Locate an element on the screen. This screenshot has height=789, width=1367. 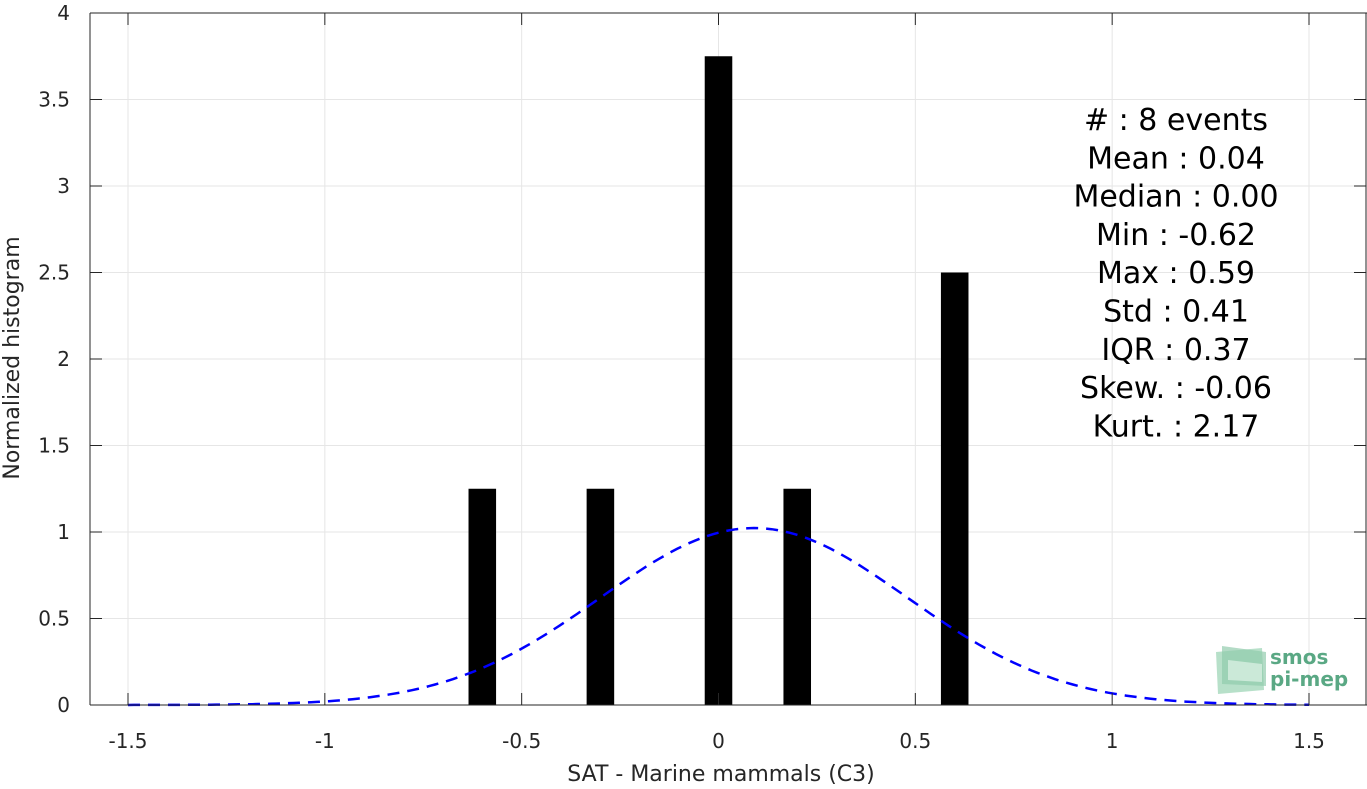
x-tick-label: -0.5 is located at coordinates (521, 741).